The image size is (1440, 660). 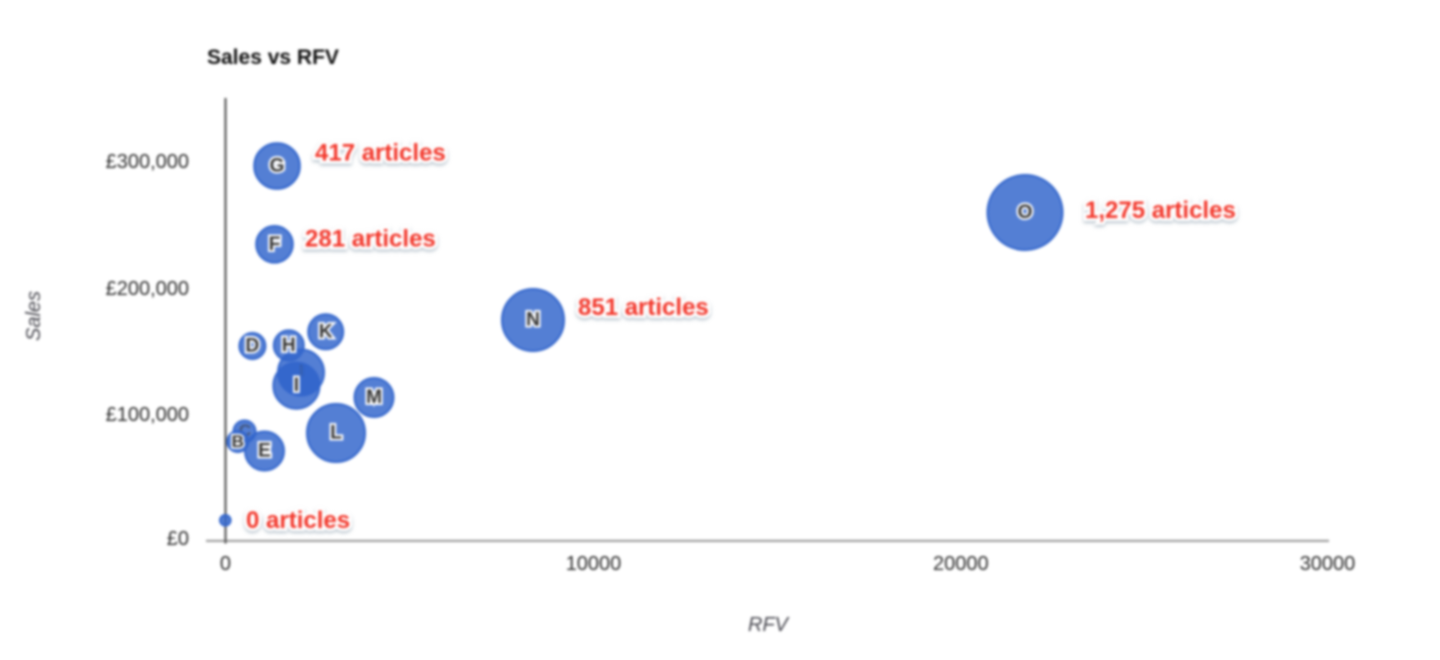 What do you see at coordinates (380, 153) in the screenshot?
I see `svg-text: 417 articles` at bounding box center [380, 153].